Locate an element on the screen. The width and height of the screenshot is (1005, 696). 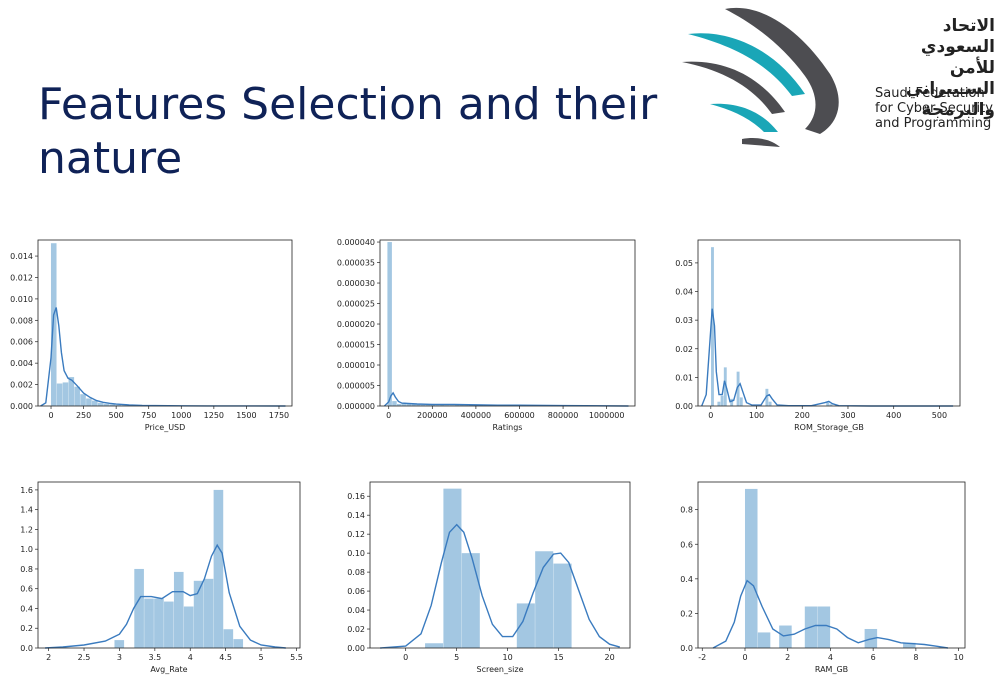
y-tick-label: 0.000040 is located at coordinates (356, 242).